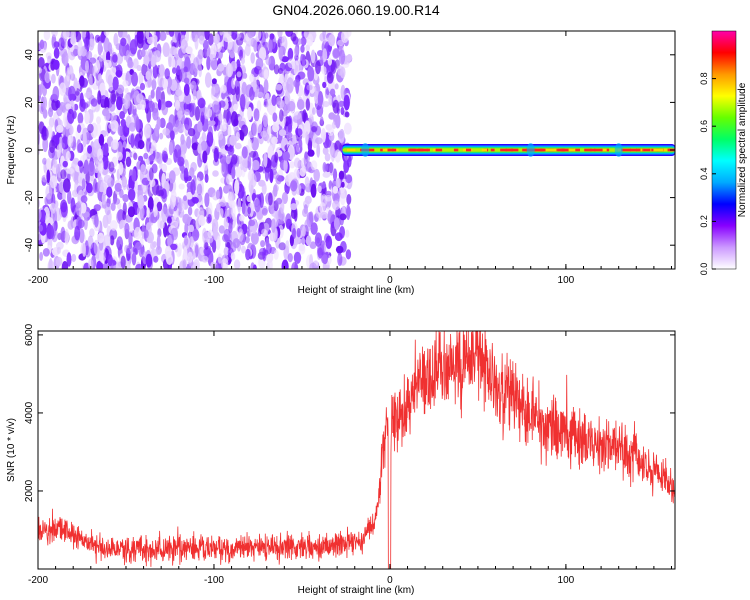  What do you see at coordinates (11, 450) in the screenshot?
I see `snr-y-axis-label: SNR (10 * v/v)` at bounding box center [11, 450].